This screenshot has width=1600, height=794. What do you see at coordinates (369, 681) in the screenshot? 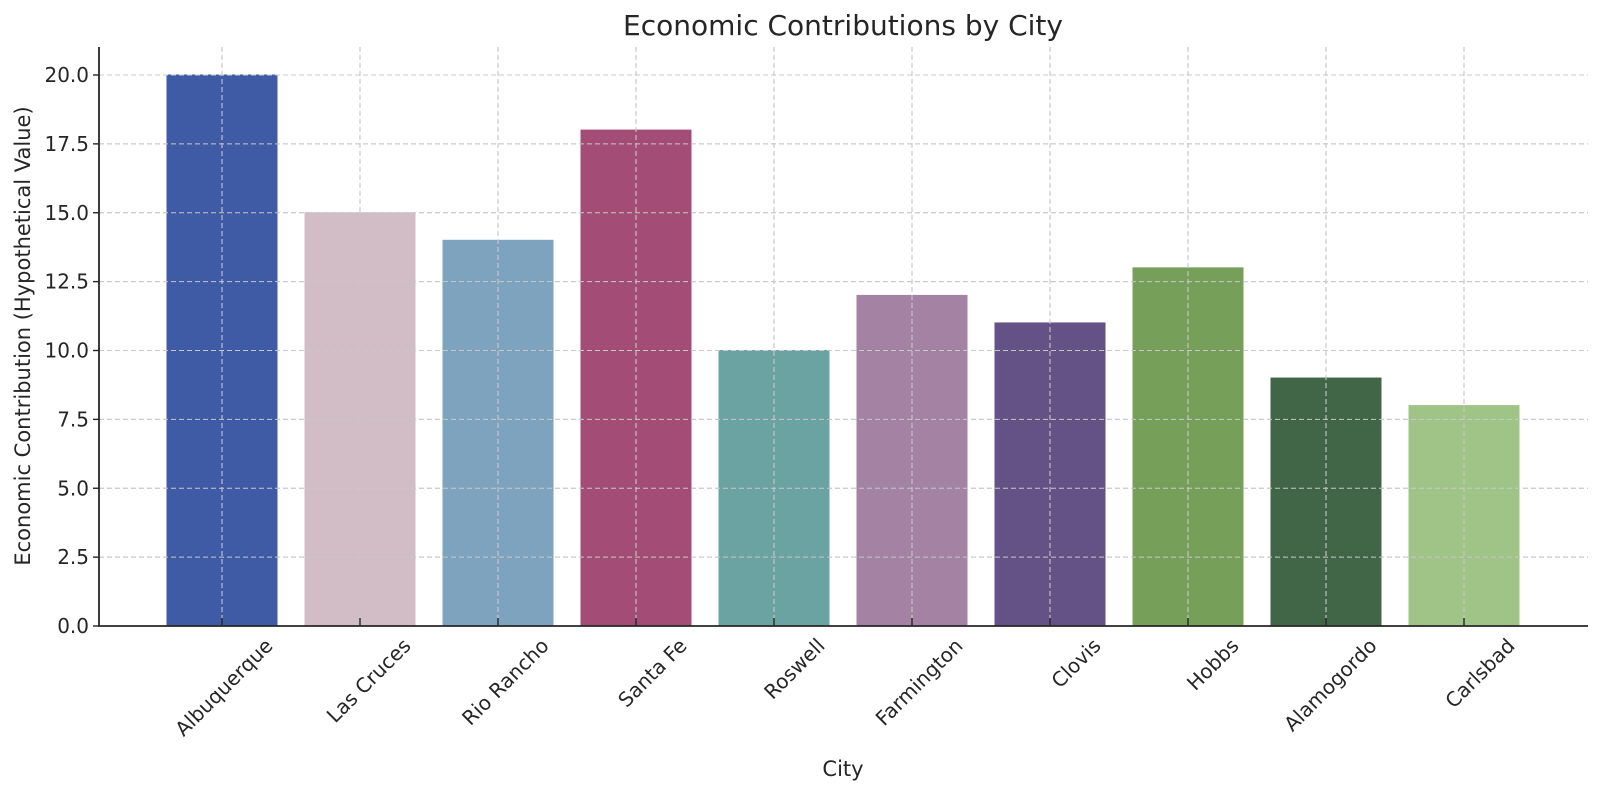
I see `x-tick-label: Las Cruces` at bounding box center [369, 681].